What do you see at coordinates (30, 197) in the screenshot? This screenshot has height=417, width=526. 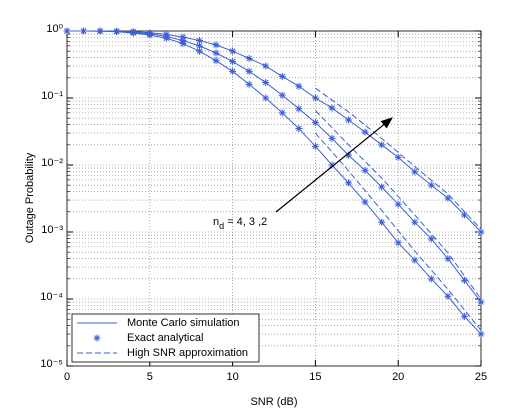 I see `y-axis-label: Outage Probability` at bounding box center [30, 197].